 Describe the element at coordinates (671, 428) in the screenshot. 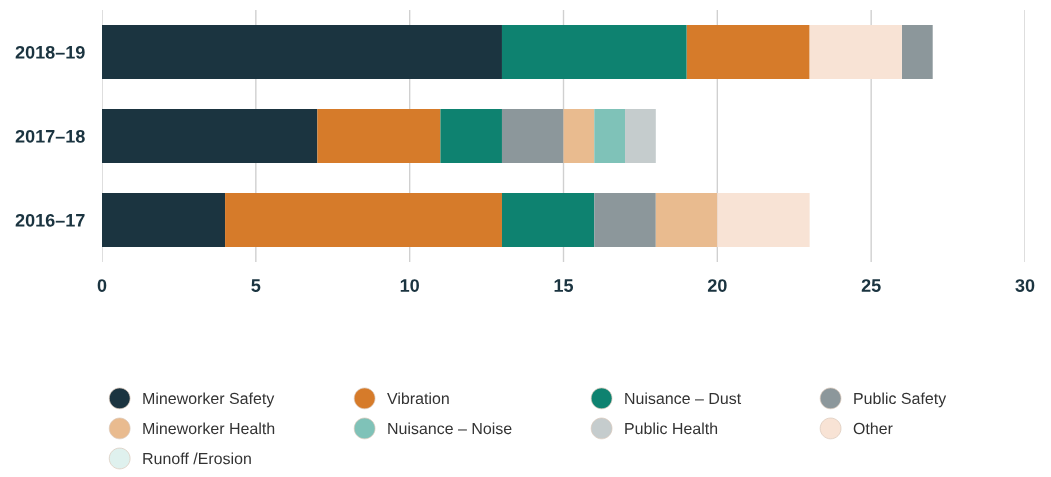

I see `legend-label: Public Health` at that location.